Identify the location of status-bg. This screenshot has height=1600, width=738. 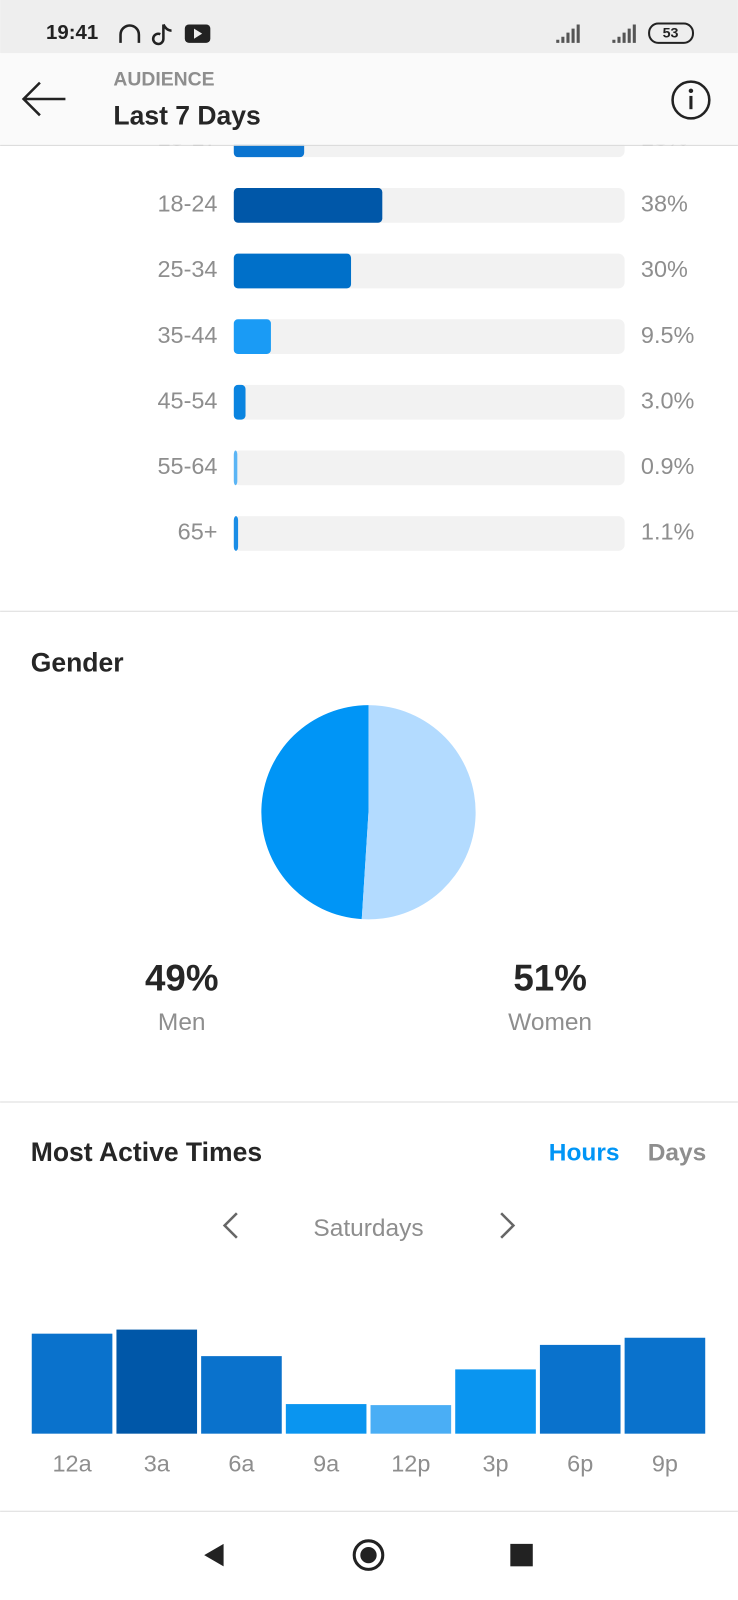
(369, 27).